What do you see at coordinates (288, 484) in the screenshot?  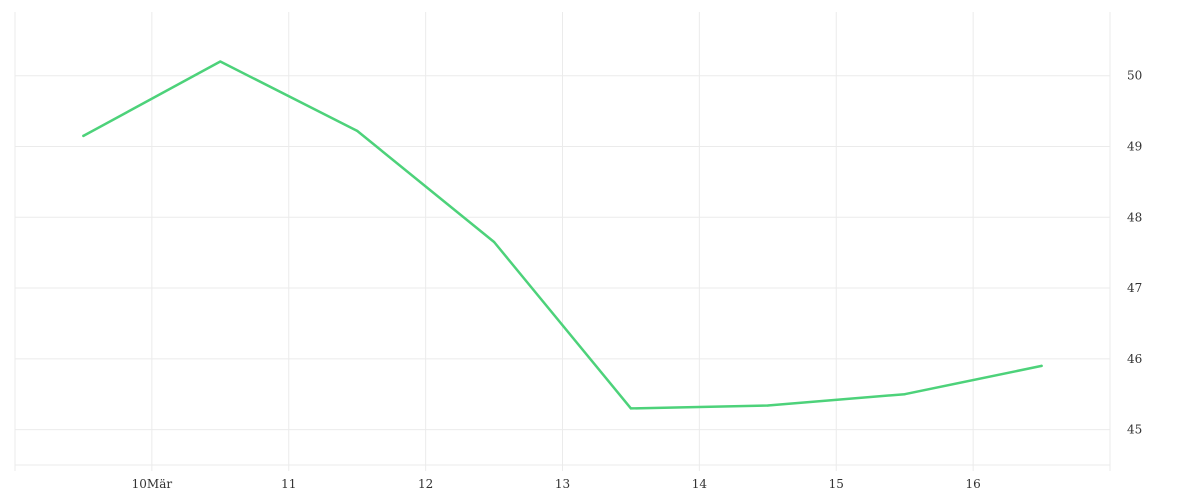 I see `x-tick-label: 11` at bounding box center [288, 484].